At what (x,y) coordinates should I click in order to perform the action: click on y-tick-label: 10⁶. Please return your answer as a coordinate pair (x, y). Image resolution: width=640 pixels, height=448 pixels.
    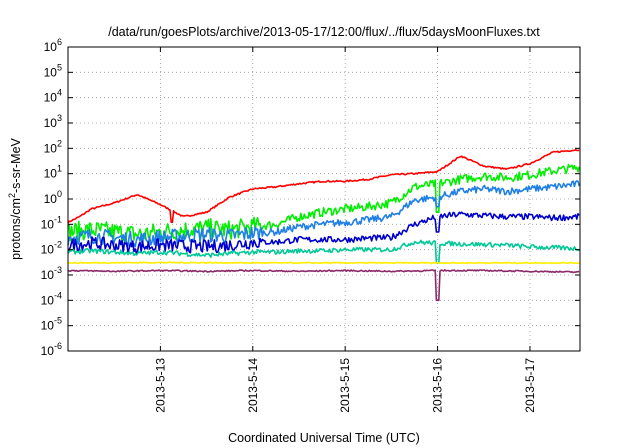
    Looking at the image, I should click on (53, 45).